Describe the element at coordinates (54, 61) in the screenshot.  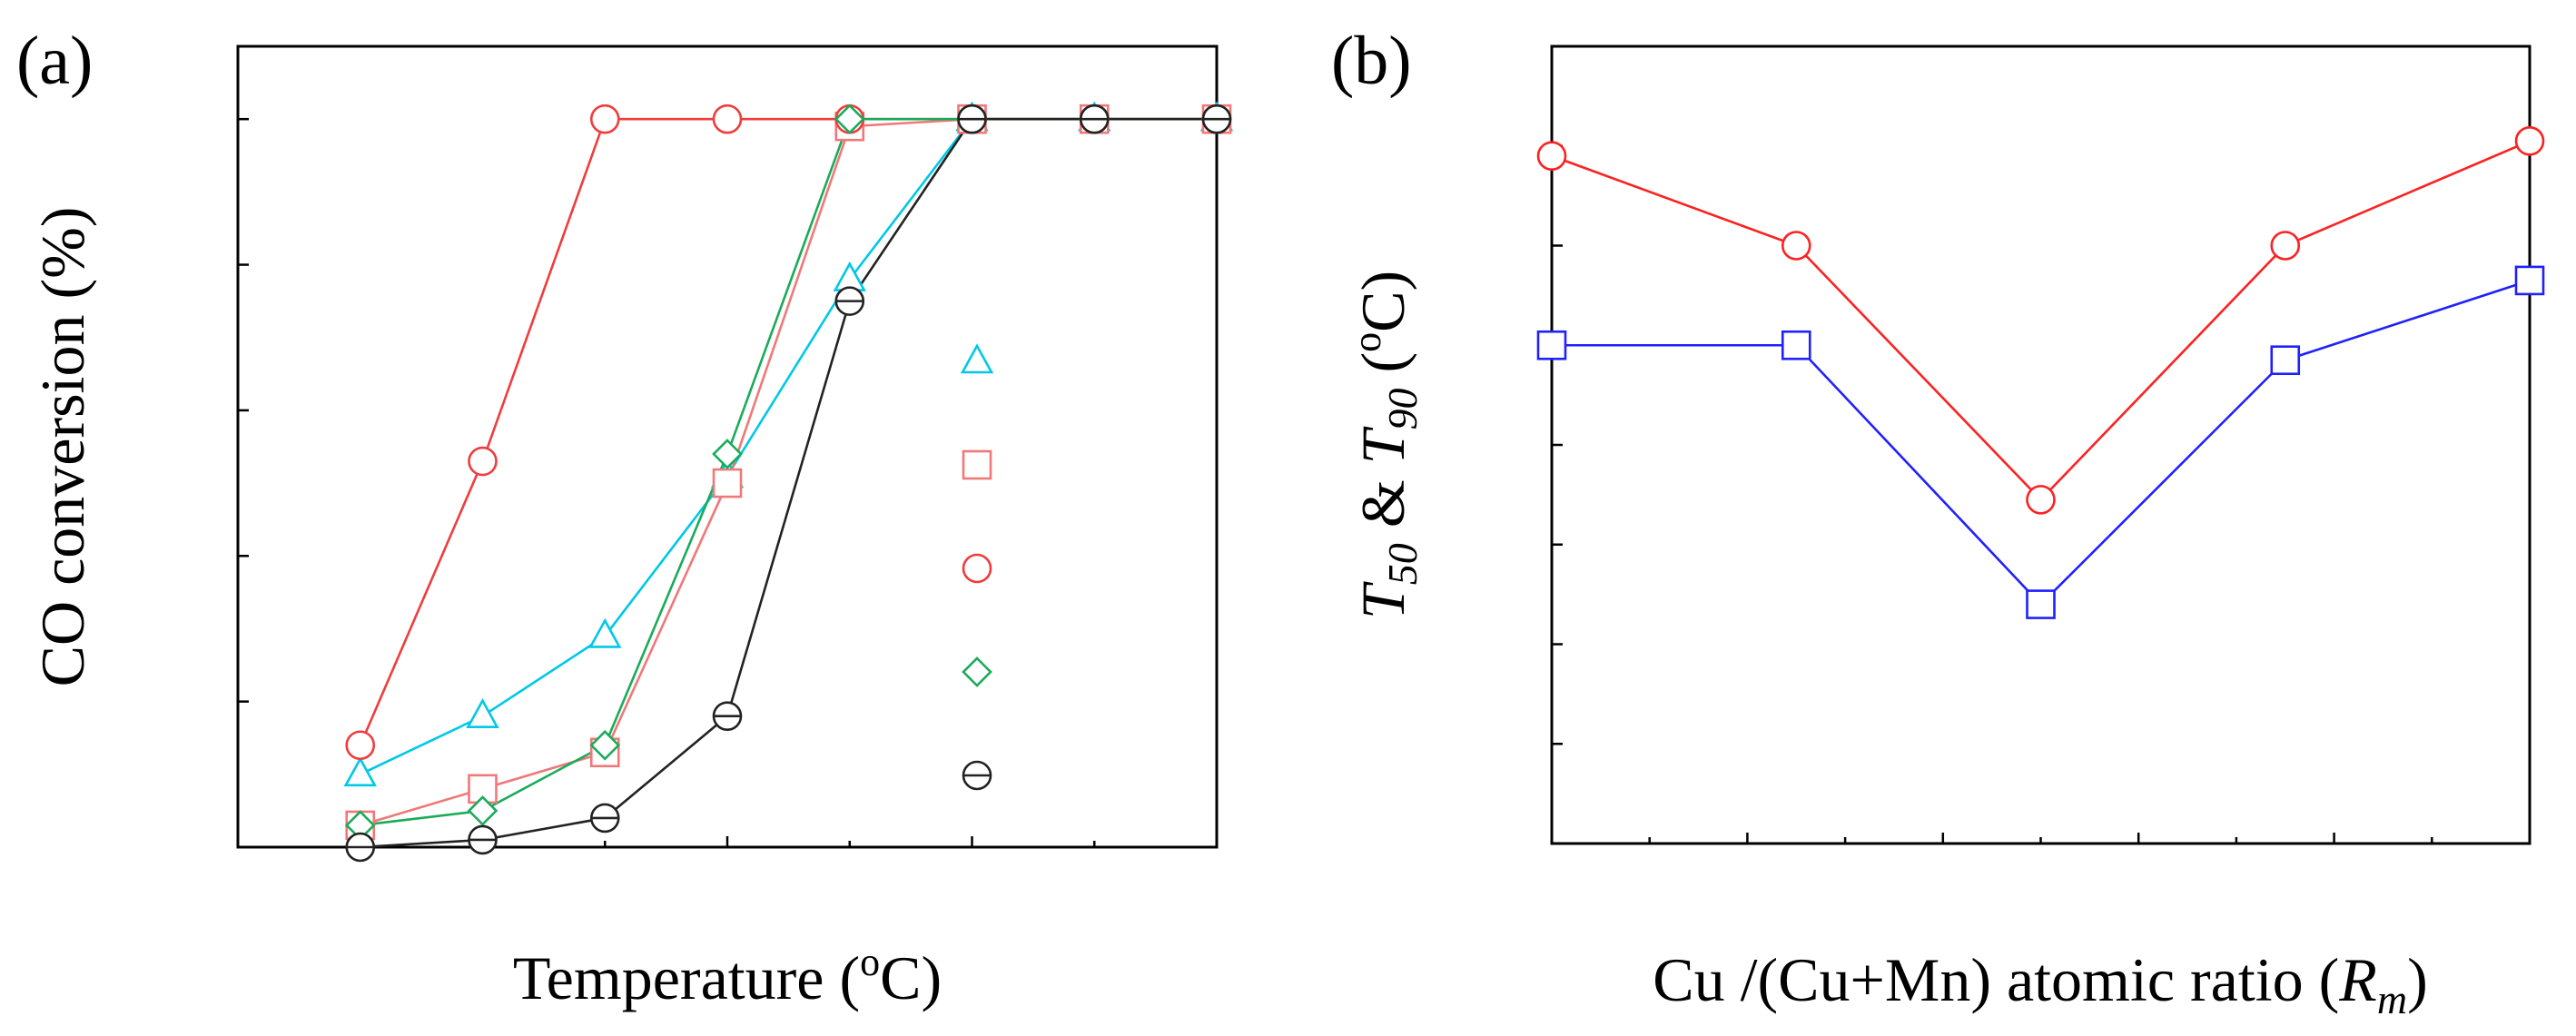
I see `panel-a-label: (a)` at that location.